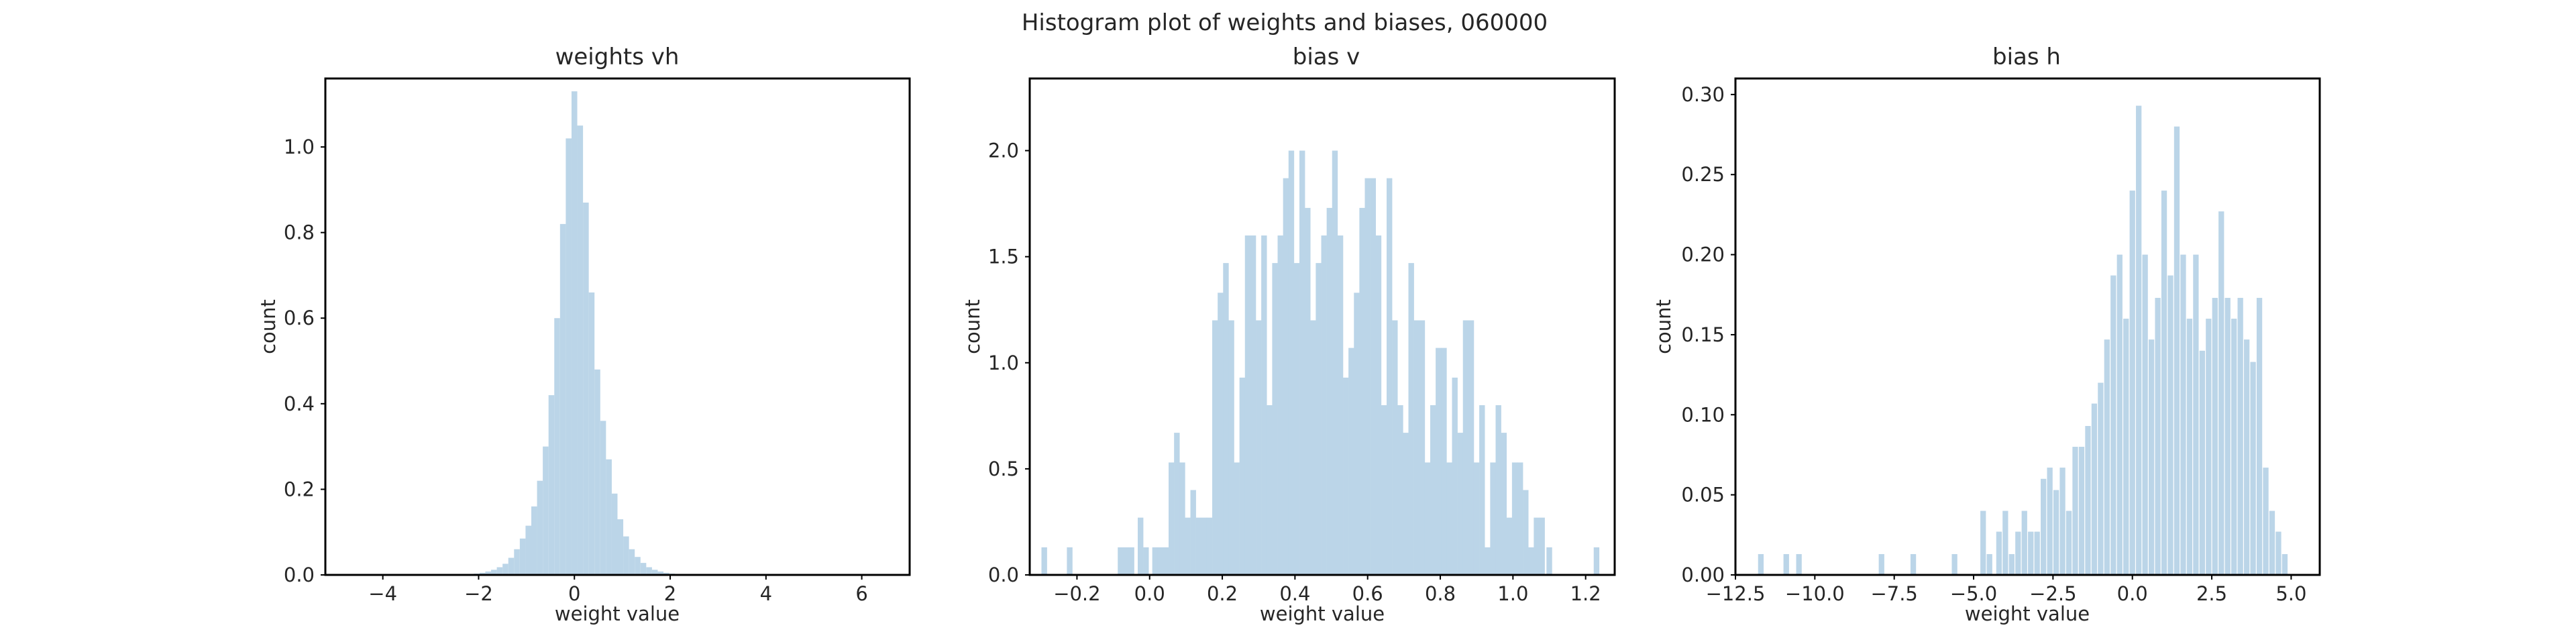 The image size is (2576, 644). Describe the element at coordinates (1703, 414) in the screenshot. I see `y-tick-label: 0.10` at that location.